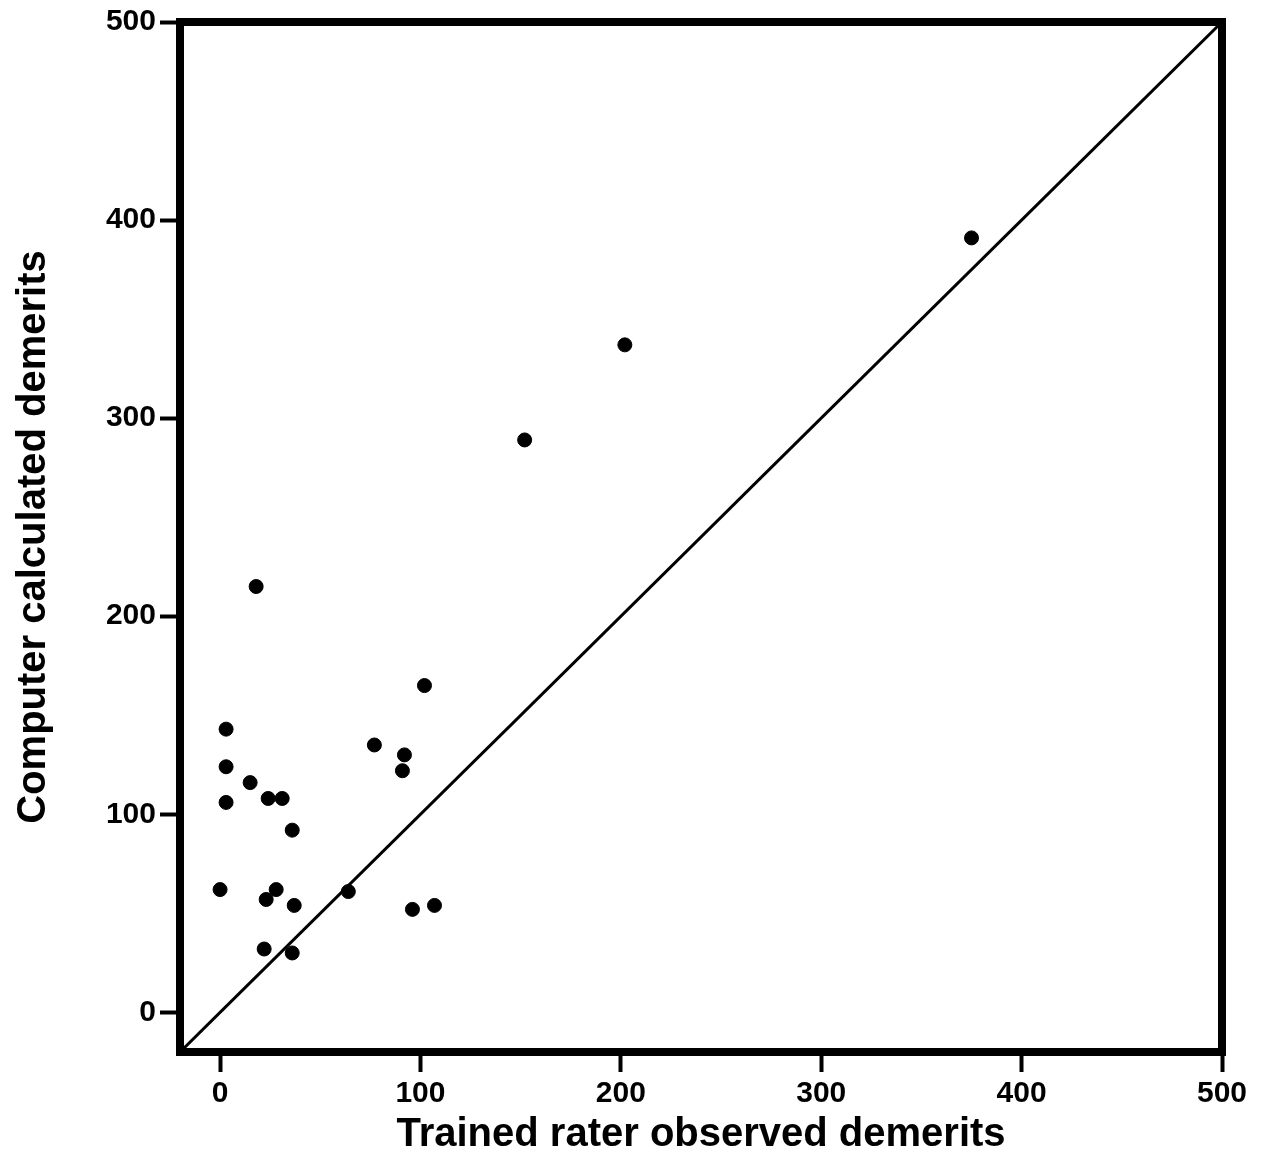 This screenshot has height=1159, width=1264. What do you see at coordinates (1021, 1092) in the screenshot?
I see `x-tick-label: 400` at bounding box center [1021, 1092].